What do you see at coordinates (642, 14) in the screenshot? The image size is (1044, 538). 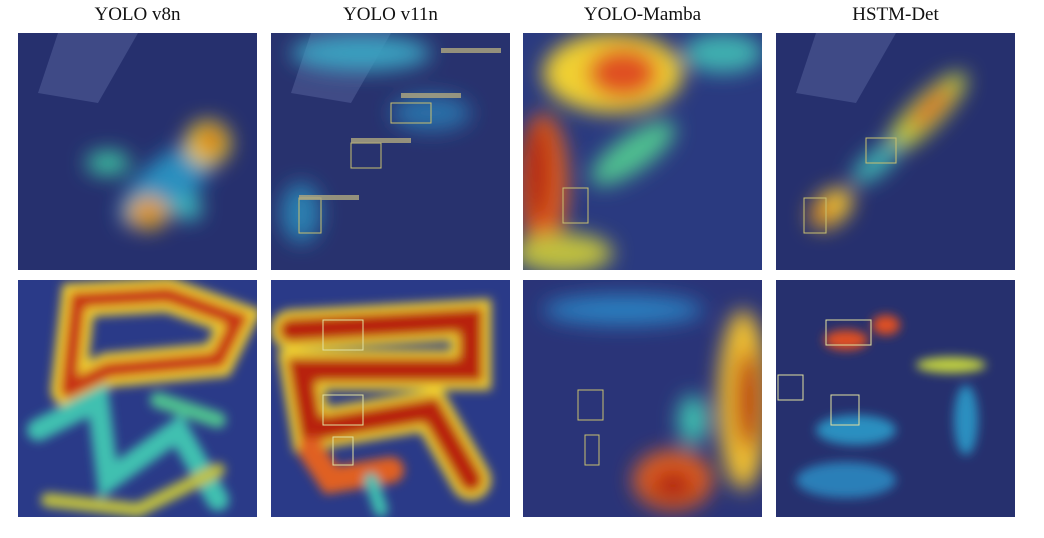 I see `column-title: YOLO-Mamba` at bounding box center [642, 14].